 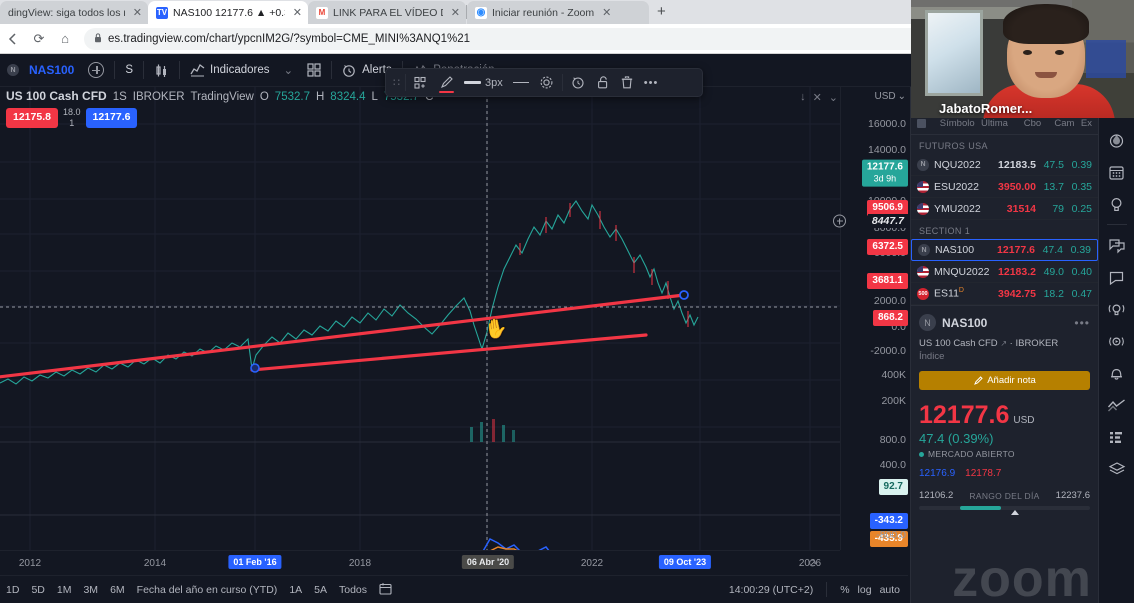 I want to click on chat-icon, so click(x=1117, y=245).